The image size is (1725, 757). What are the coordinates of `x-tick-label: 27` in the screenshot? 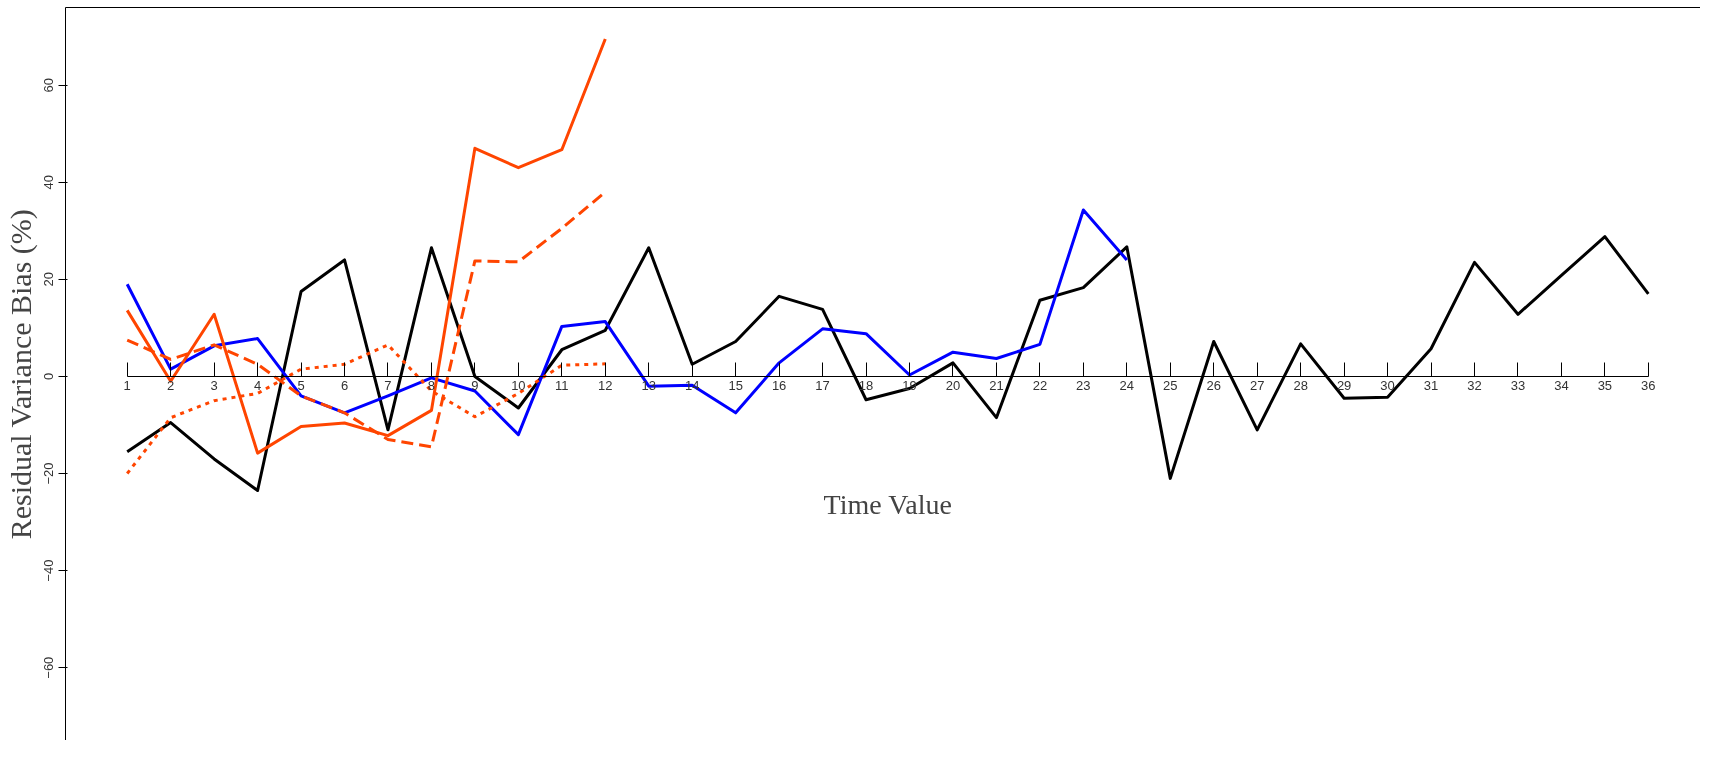 It's located at (1257, 386).